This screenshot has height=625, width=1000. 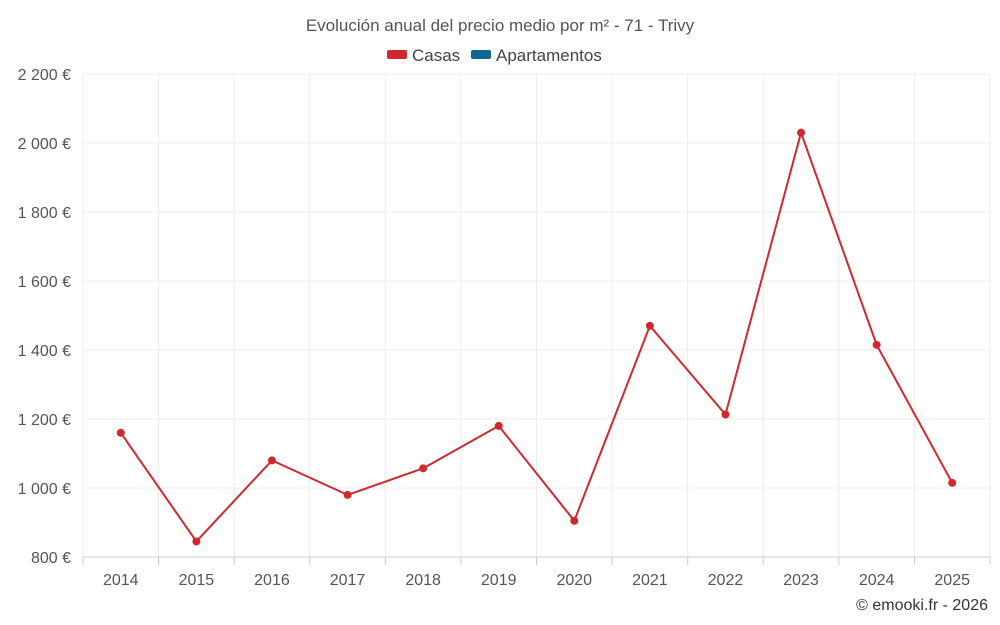 I want to click on x-tick-label: 2016, so click(x=272, y=580).